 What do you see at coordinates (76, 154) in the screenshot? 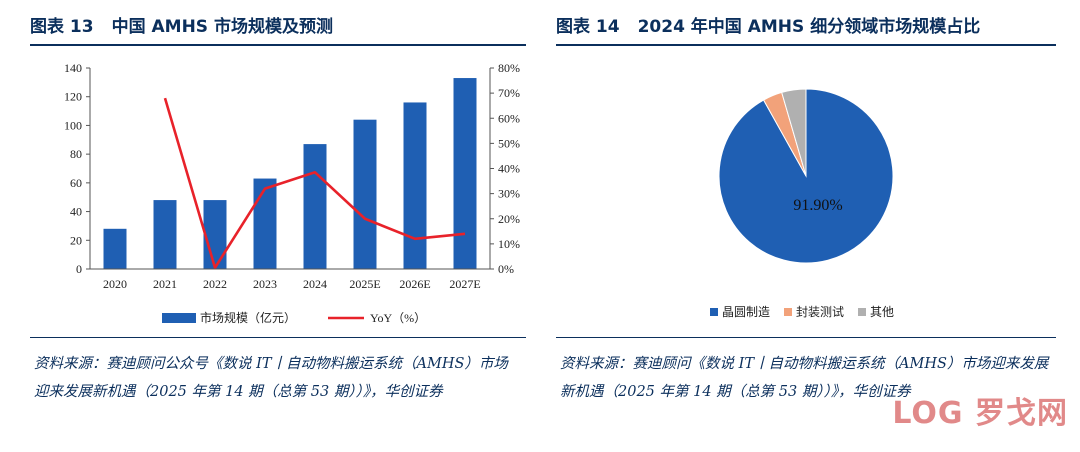
I see `y-left-tick-label: 80` at bounding box center [76, 154].